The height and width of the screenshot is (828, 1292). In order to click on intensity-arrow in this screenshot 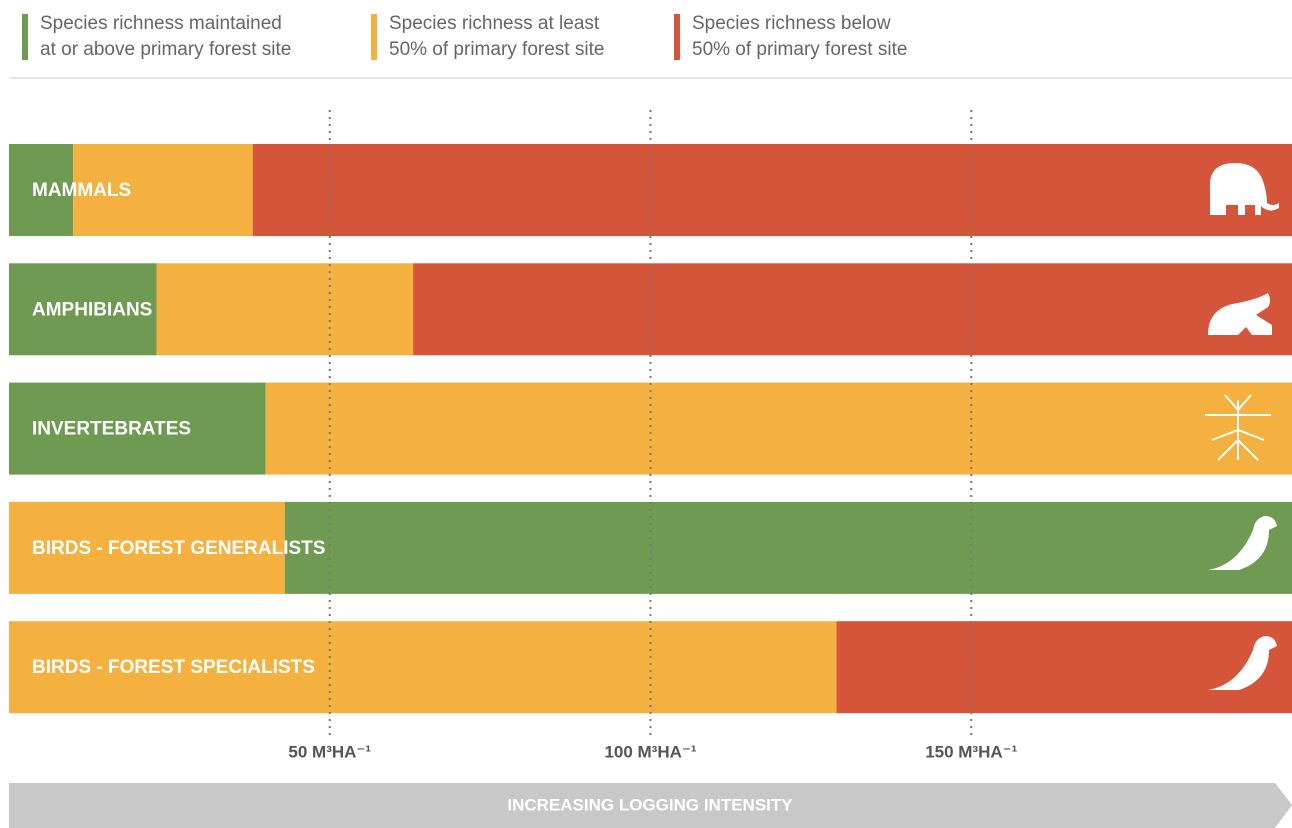, I will do `click(650, 805)`.